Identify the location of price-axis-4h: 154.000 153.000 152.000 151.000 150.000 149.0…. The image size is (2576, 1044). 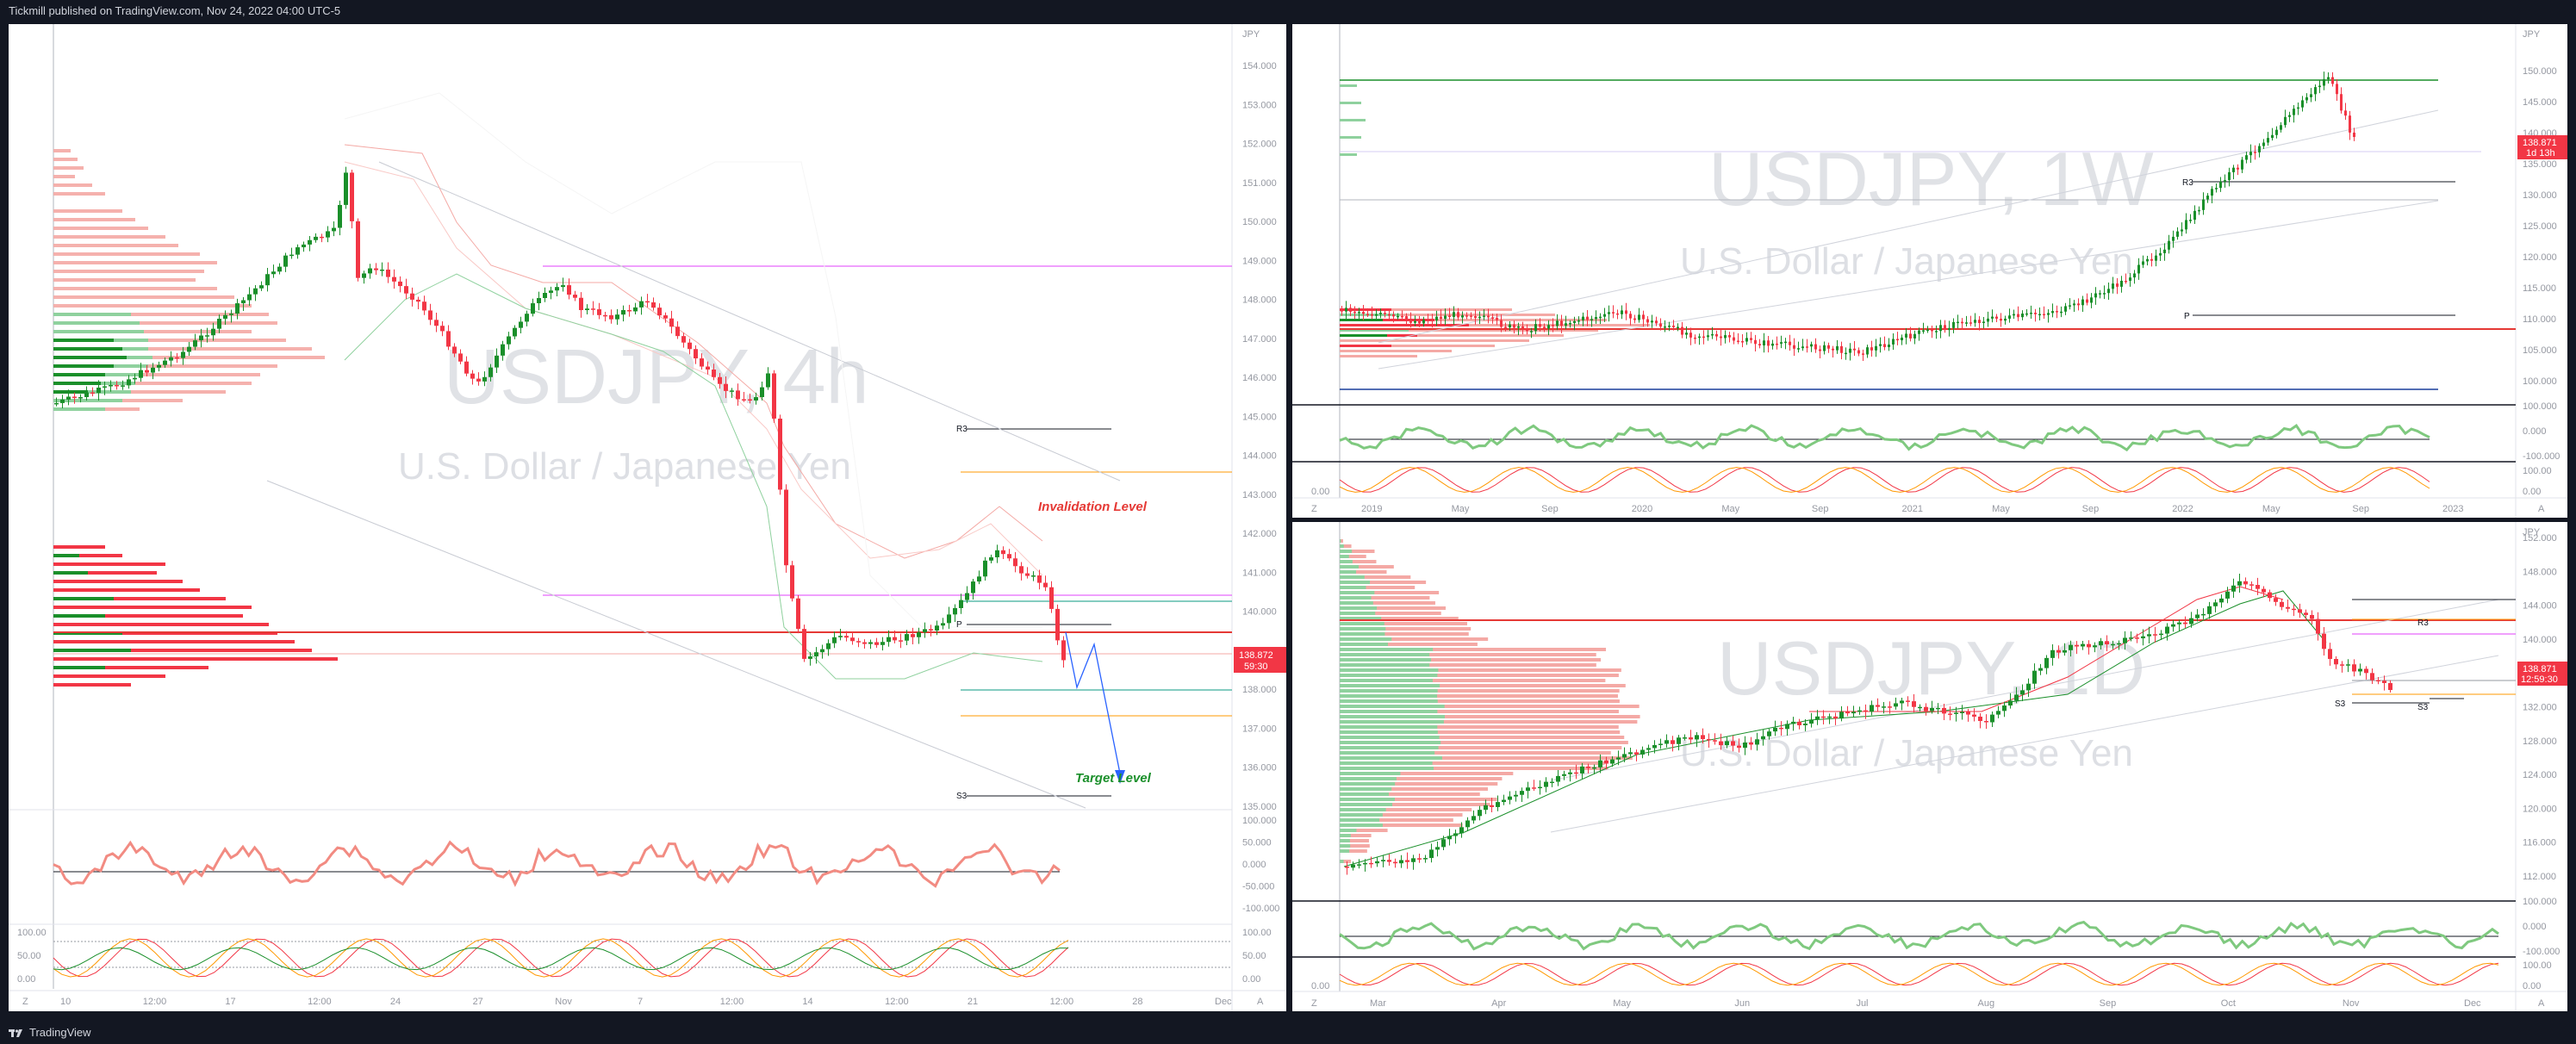
(1259, 436).